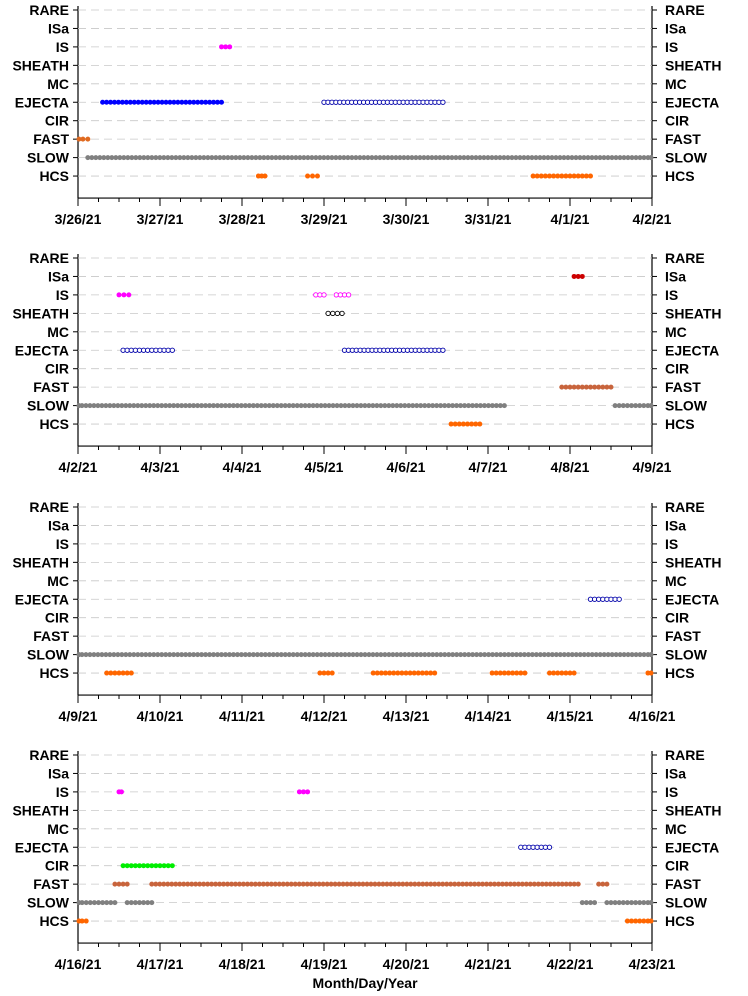 The image size is (748, 996). Describe the element at coordinates (332, 295) in the screenshot. I see `series-is-open` at that location.